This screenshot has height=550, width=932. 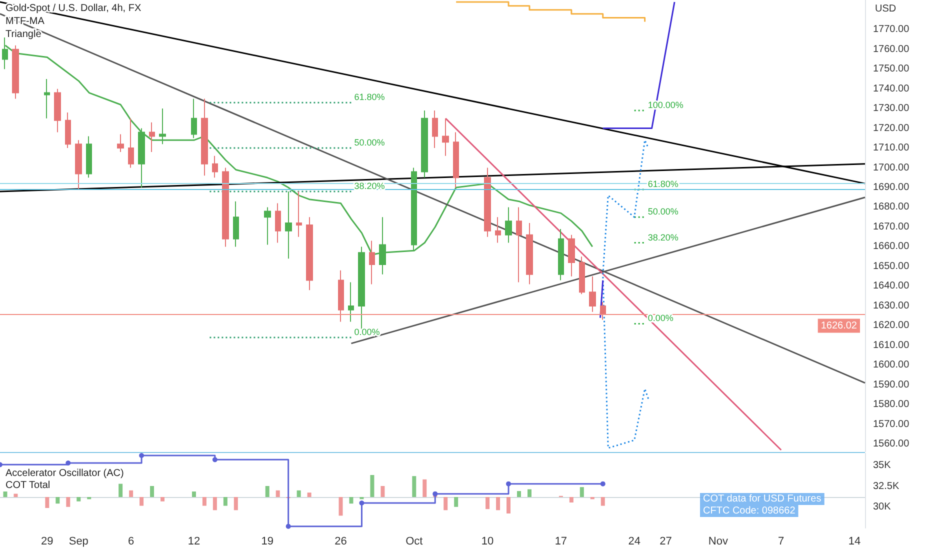 I want to click on y-tick-label: 1650.00, so click(x=891, y=266).